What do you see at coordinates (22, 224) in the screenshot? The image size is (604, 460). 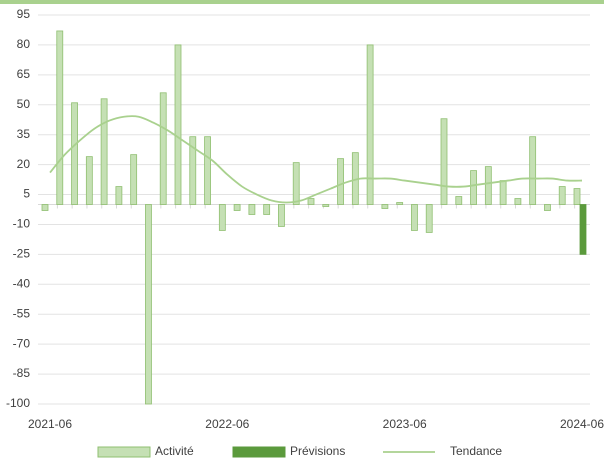 I see `y-tick-label: -10` at bounding box center [22, 224].